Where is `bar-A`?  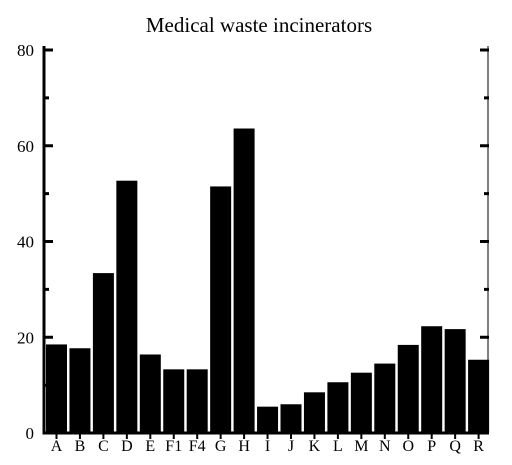 bar-A is located at coordinates (56, 388).